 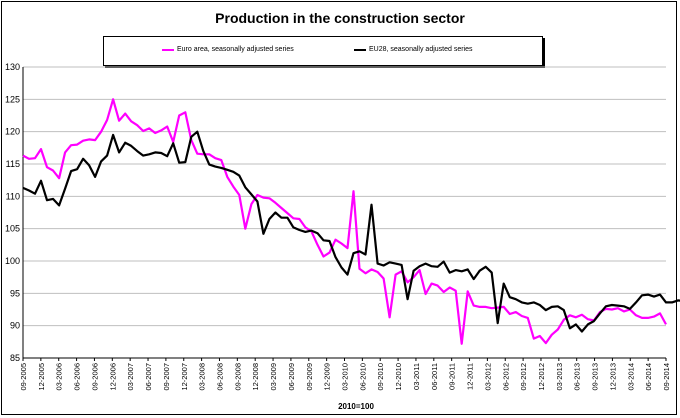 What do you see at coordinates (112, 377) in the screenshot?
I see `x-tick-label: 12-2006` at bounding box center [112, 377].